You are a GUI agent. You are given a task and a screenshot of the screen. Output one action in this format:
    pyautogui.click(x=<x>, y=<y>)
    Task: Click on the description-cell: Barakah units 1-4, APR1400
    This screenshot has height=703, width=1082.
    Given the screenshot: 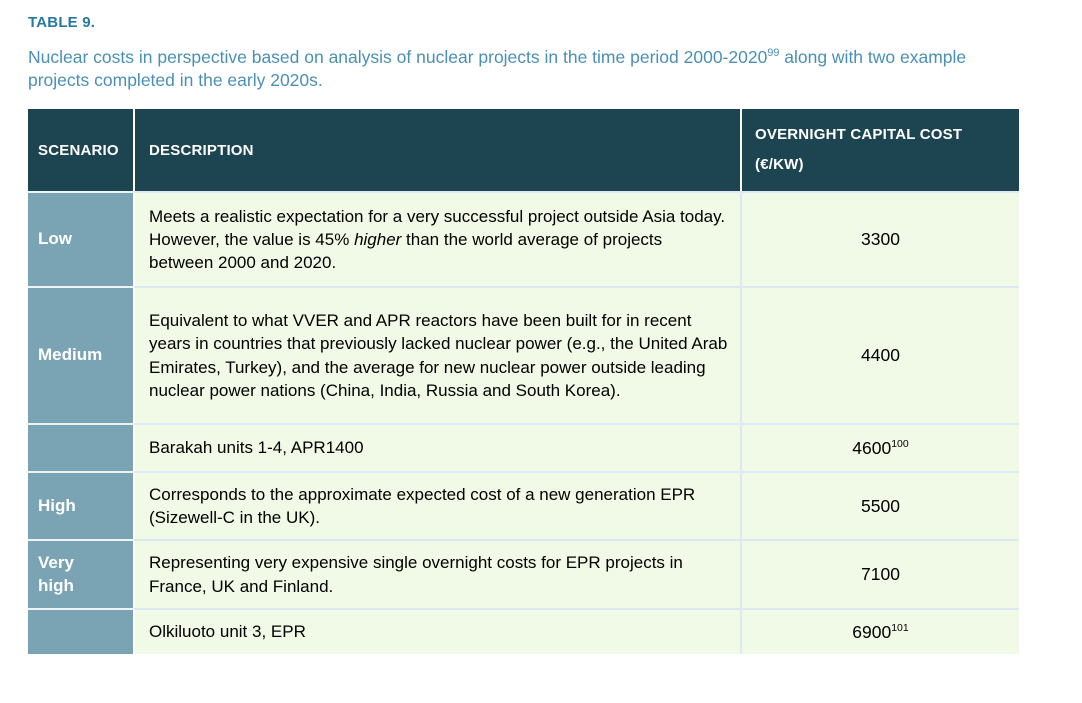 What is the action you would take?
    pyautogui.click(x=436, y=447)
    